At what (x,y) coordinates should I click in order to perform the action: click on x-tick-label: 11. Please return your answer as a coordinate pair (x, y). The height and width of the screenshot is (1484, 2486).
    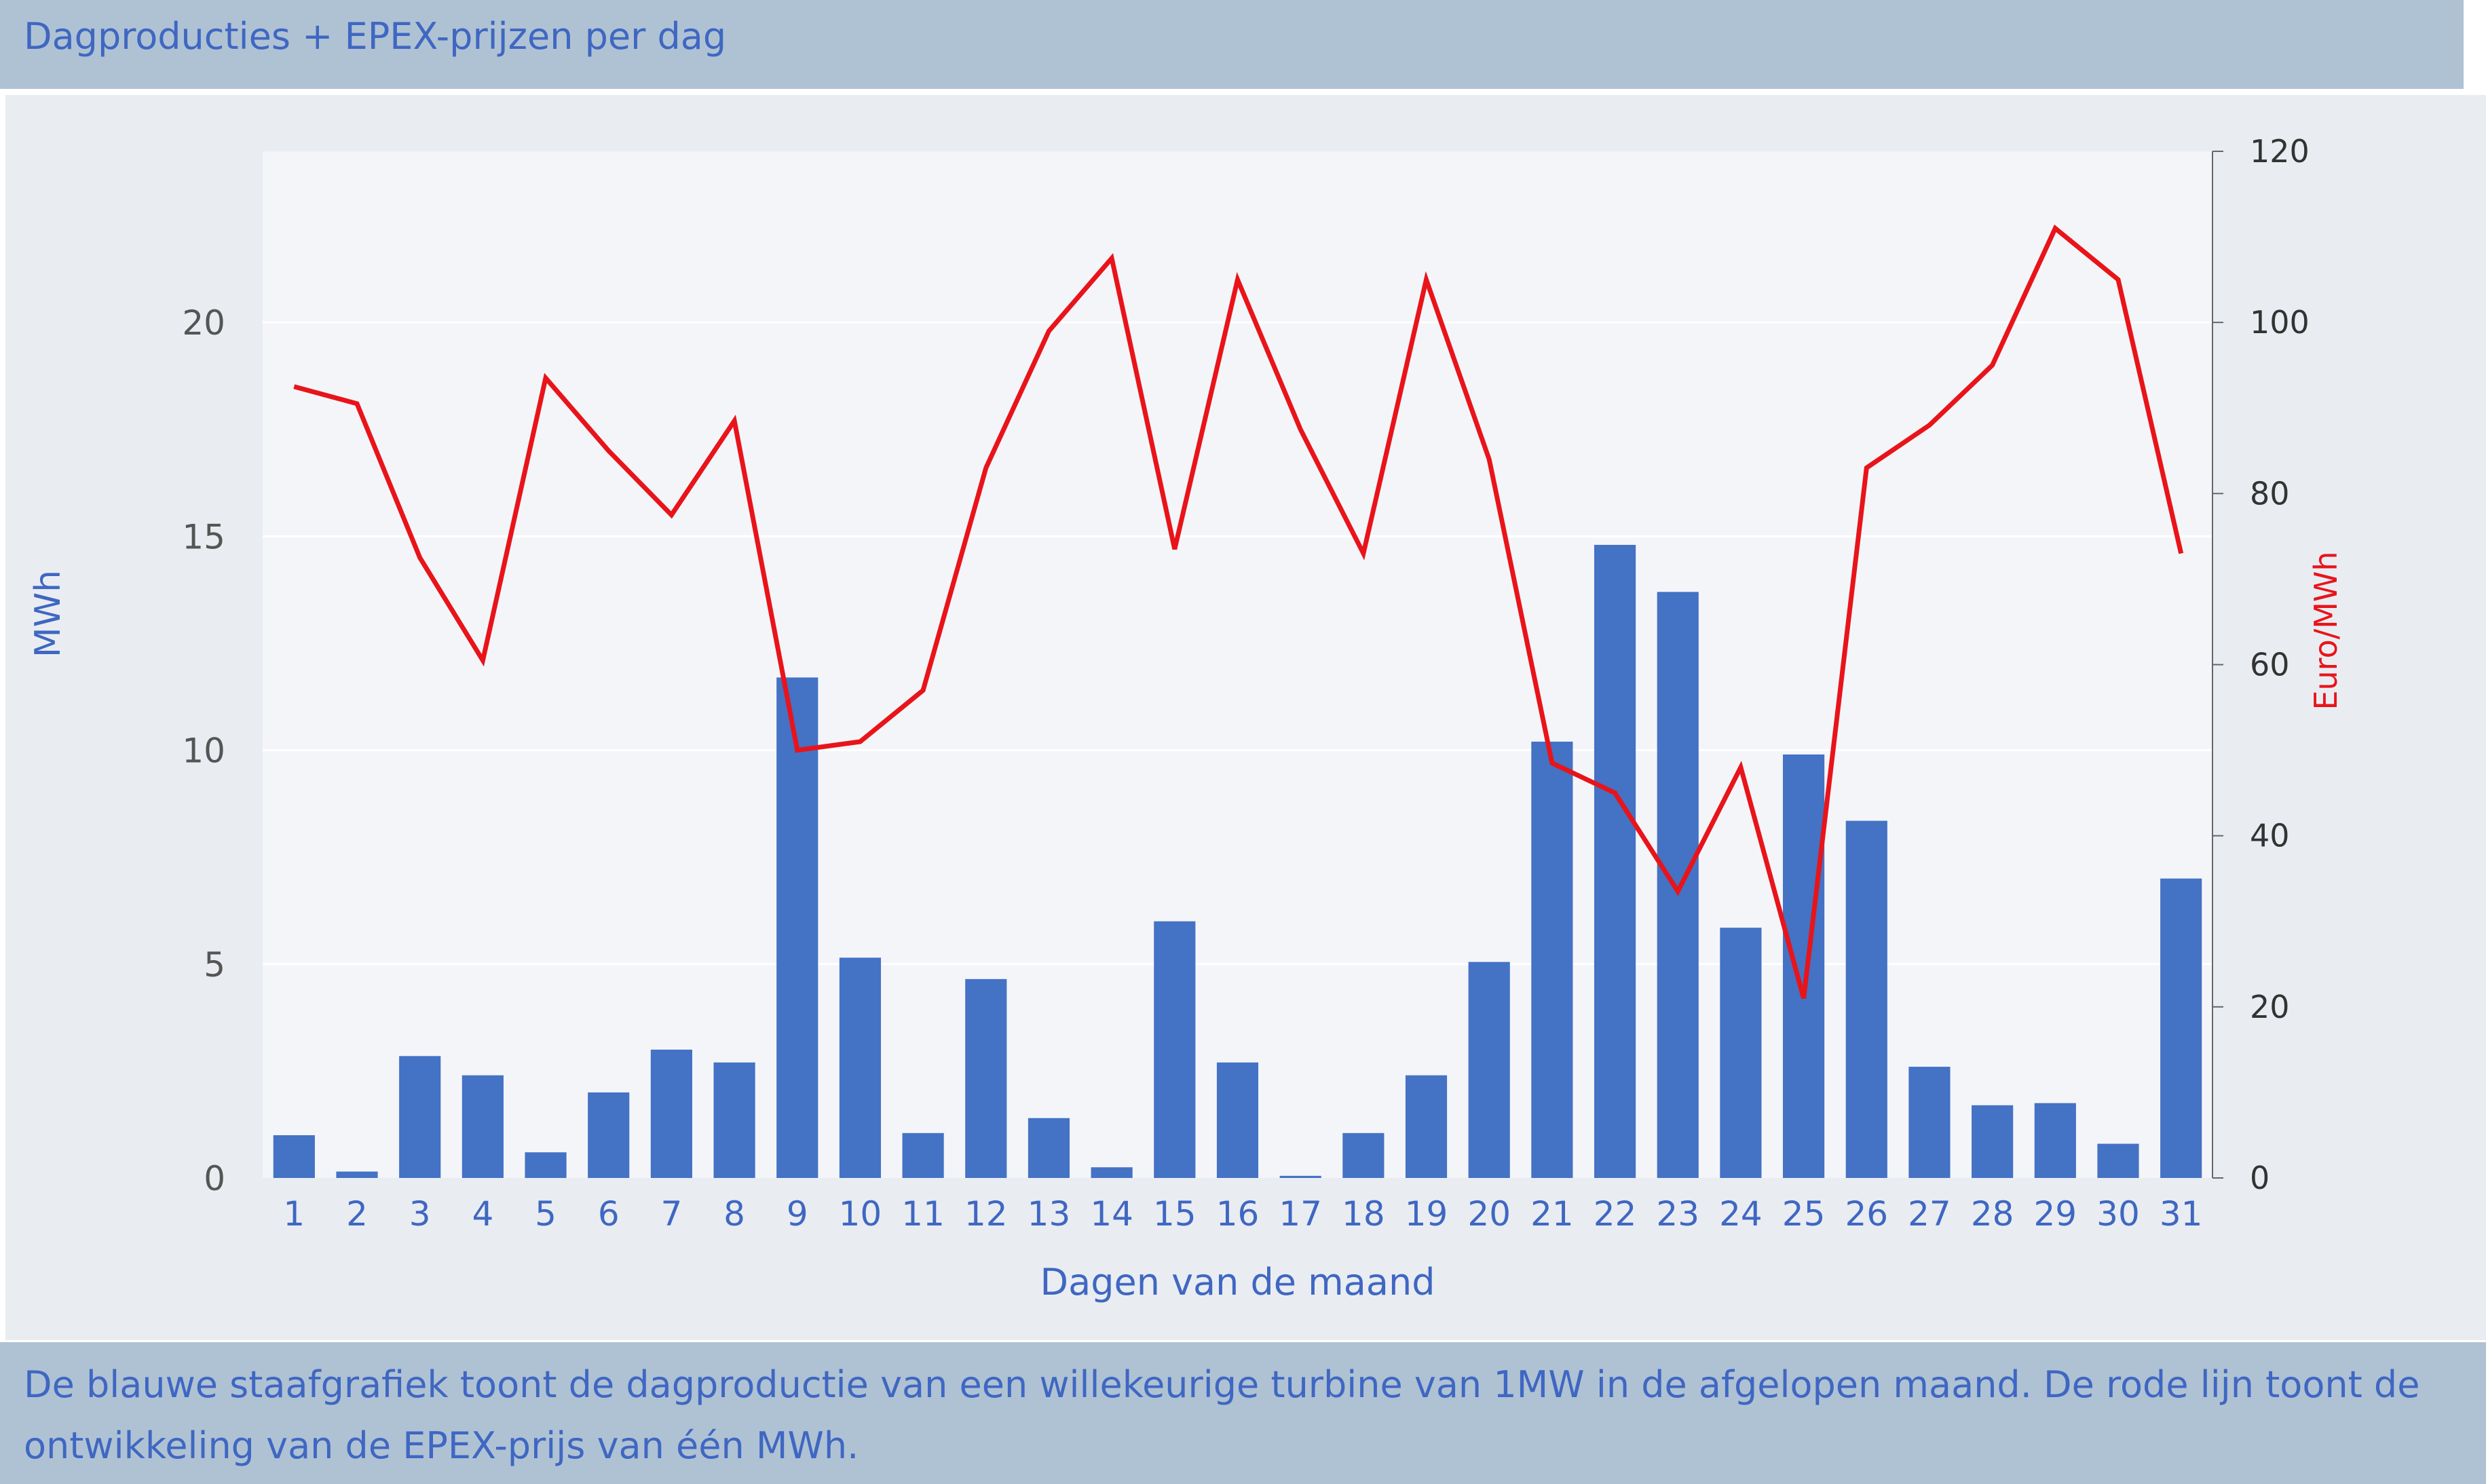
    Looking at the image, I should click on (923, 1214).